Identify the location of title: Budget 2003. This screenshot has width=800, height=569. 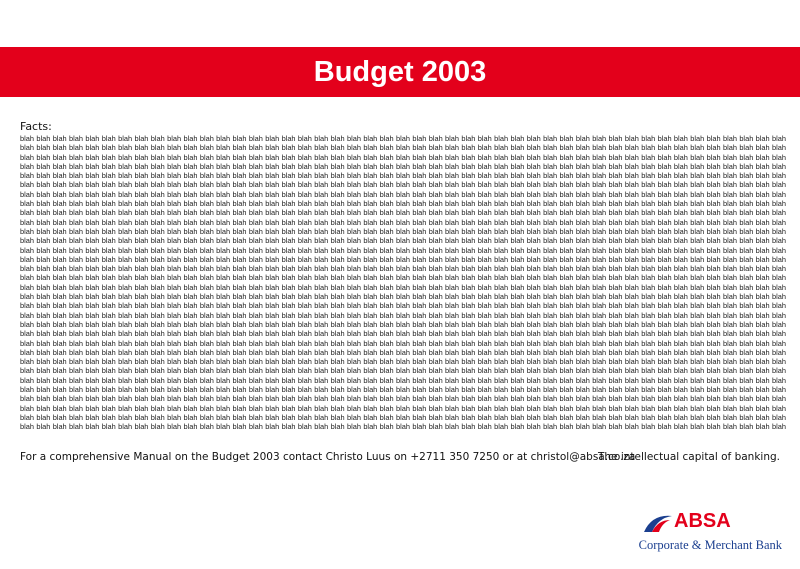
(400, 71).